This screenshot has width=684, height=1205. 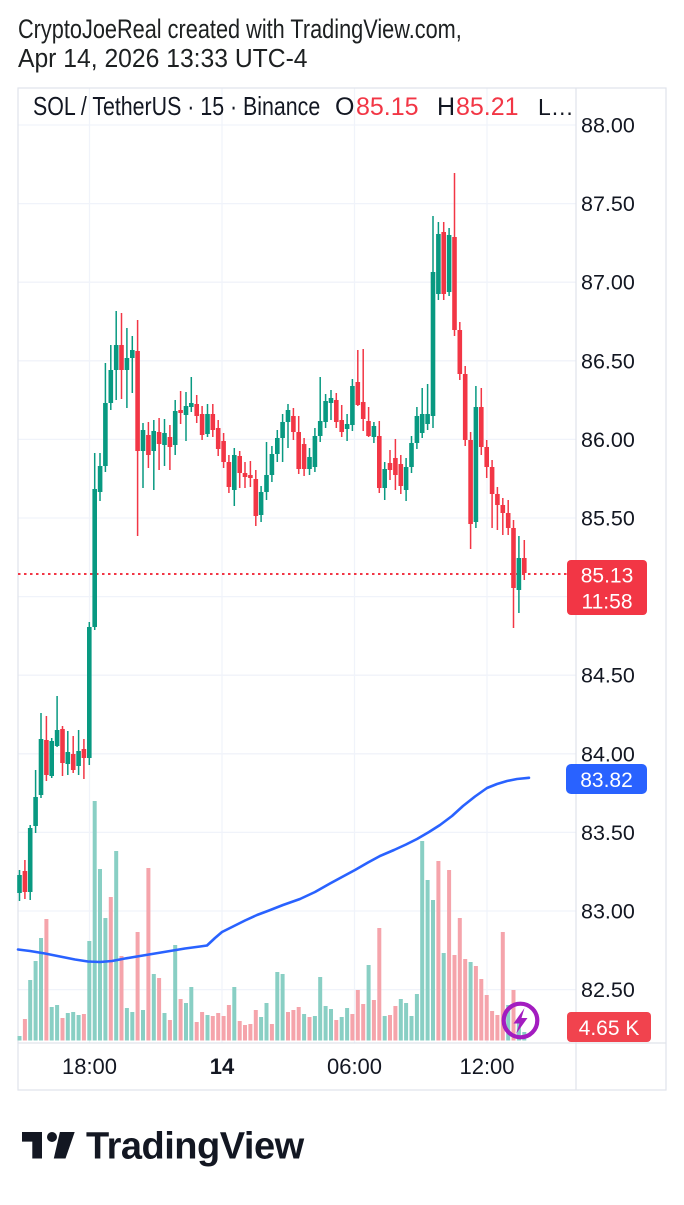 What do you see at coordinates (607, 602) in the screenshot?
I see `svg-text: 11:58` at bounding box center [607, 602].